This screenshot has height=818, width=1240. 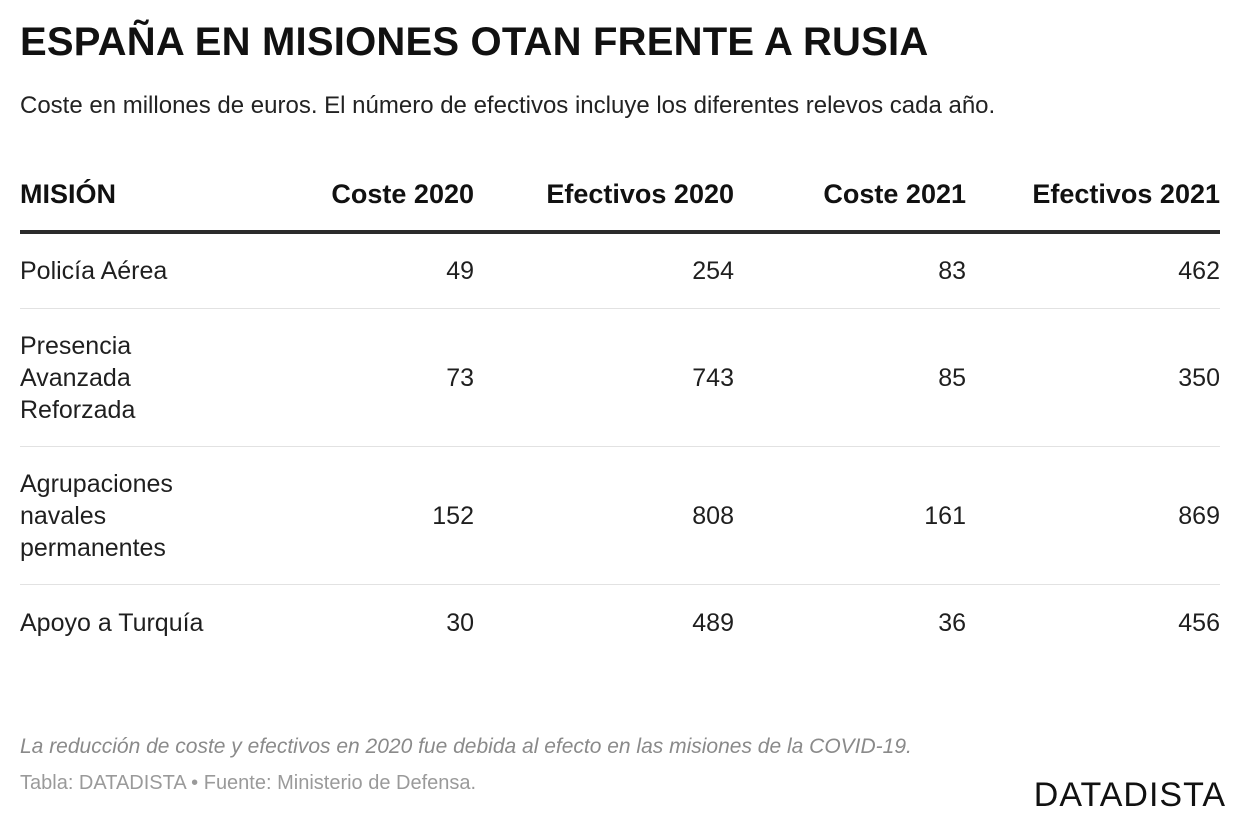 What do you see at coordinates (112, 623) in the screenshot?
I see `cell-mision: Apoyo a Turquía` at bounding box center [112, 623].